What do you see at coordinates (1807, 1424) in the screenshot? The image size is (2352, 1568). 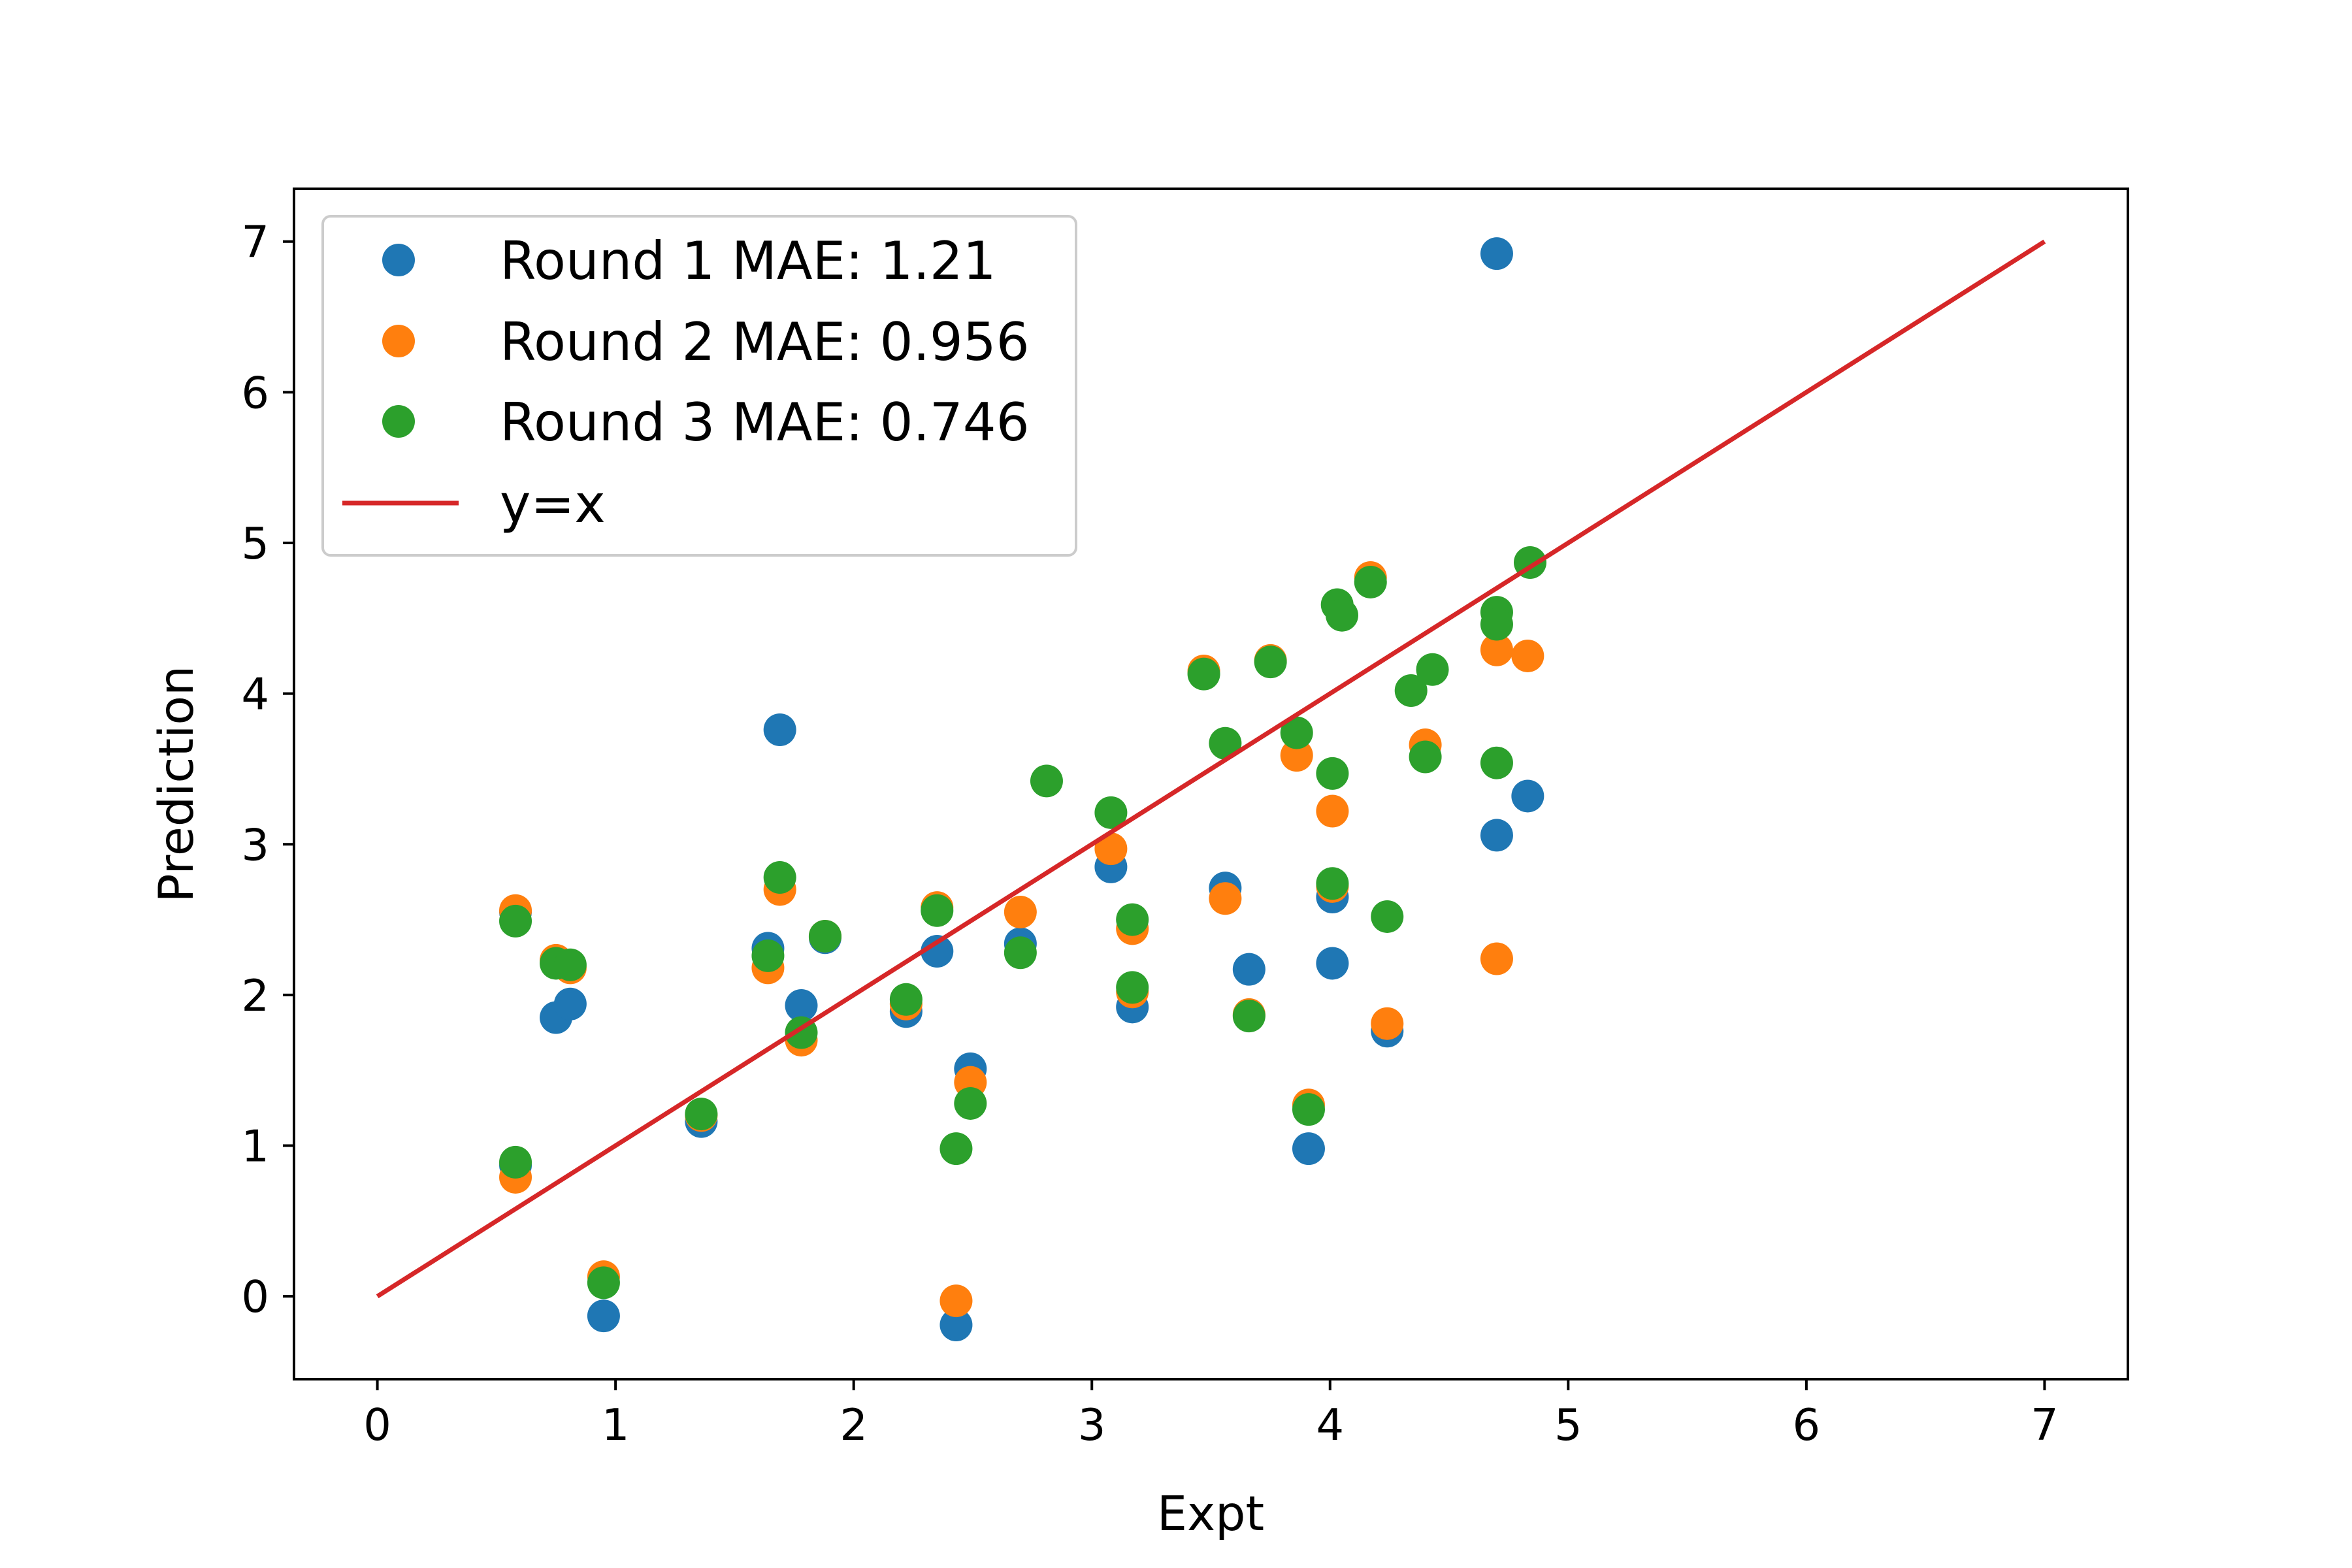 I see `x-tick-label: 6` at bounding box center [1807, 1424].